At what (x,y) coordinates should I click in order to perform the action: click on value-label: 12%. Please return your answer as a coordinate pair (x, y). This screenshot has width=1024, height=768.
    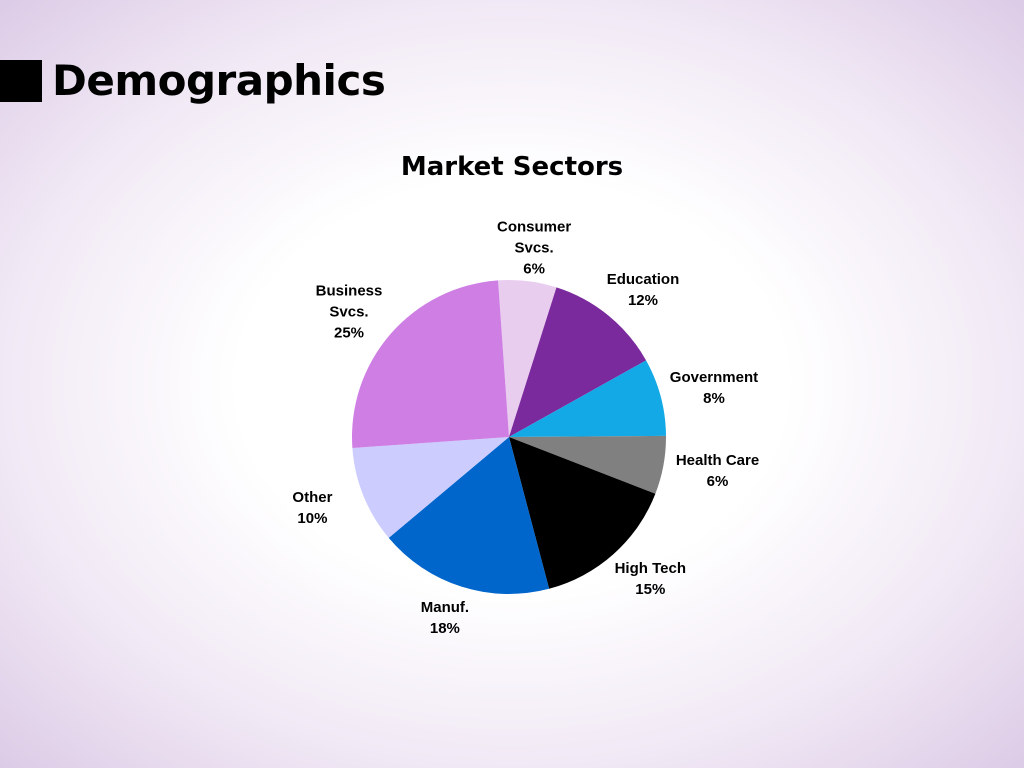
    Looking at the image, I should click on (642, 300).